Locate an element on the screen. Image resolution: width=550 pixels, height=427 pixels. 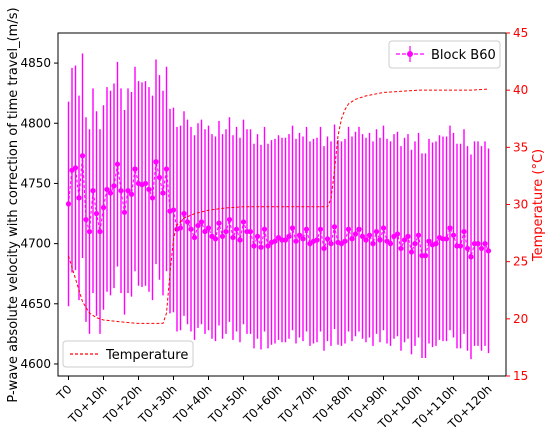
legend-temperature: Temperature is located at coordinates (128, 354).